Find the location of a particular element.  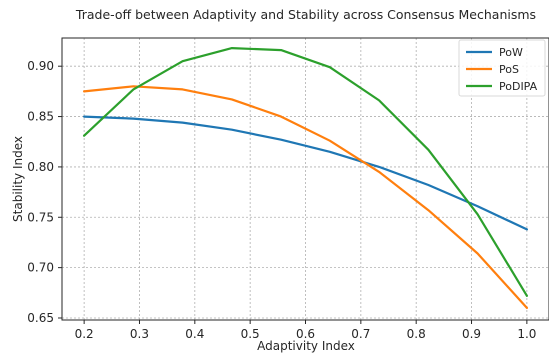

y-axis-label: Stability Index is located at coordinates (18, 179).